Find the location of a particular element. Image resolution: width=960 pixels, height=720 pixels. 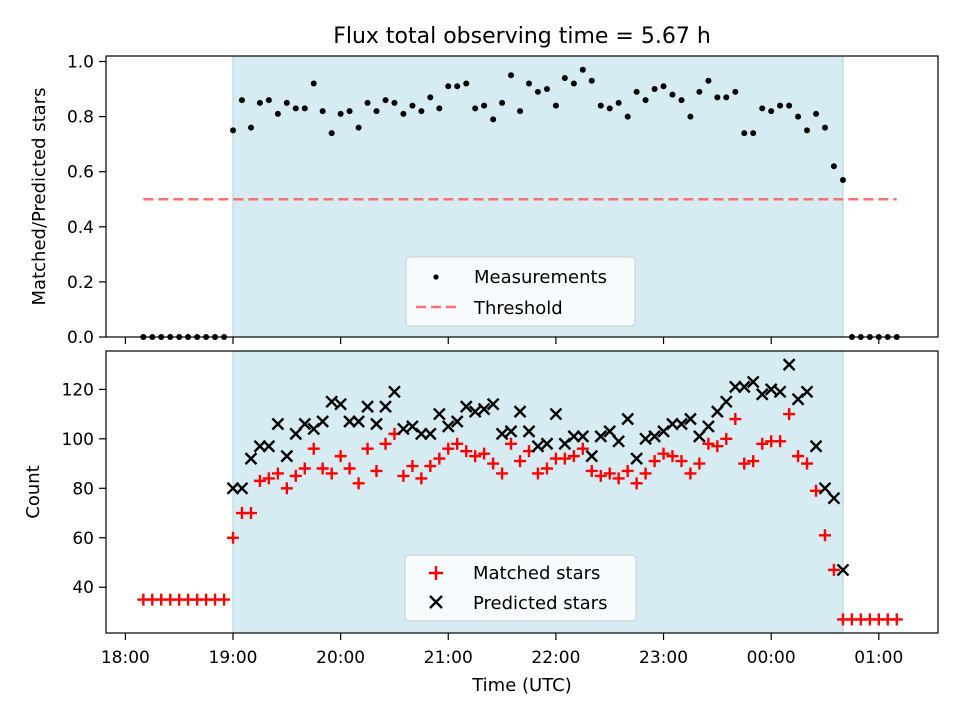

legend-label-predicted: Predicted stars is located at coordinates (540, 603).